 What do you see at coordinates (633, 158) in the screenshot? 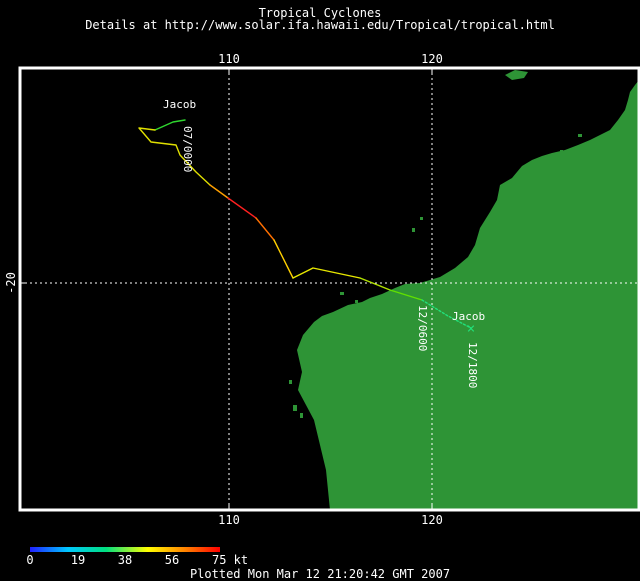
I see `land-fragment-northeast` at bounding box center [633, 158].